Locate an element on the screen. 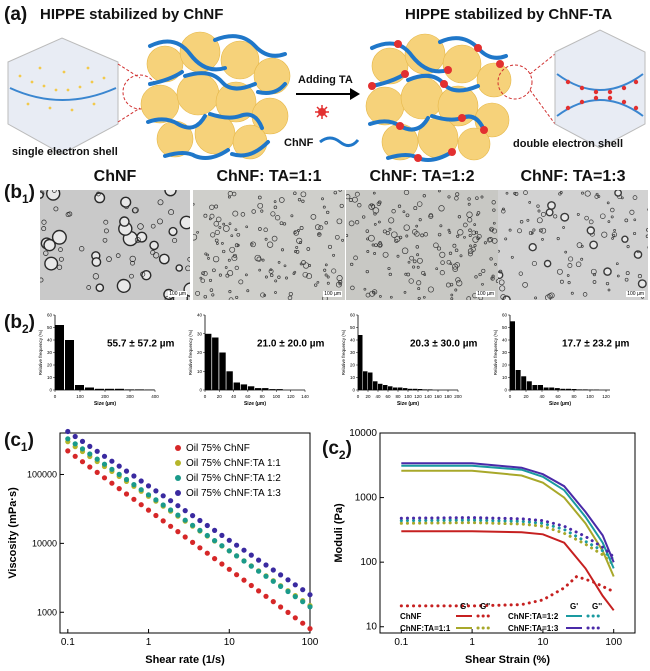  micrograph-1-3: 100 µm is located at coordinates (573, 245).